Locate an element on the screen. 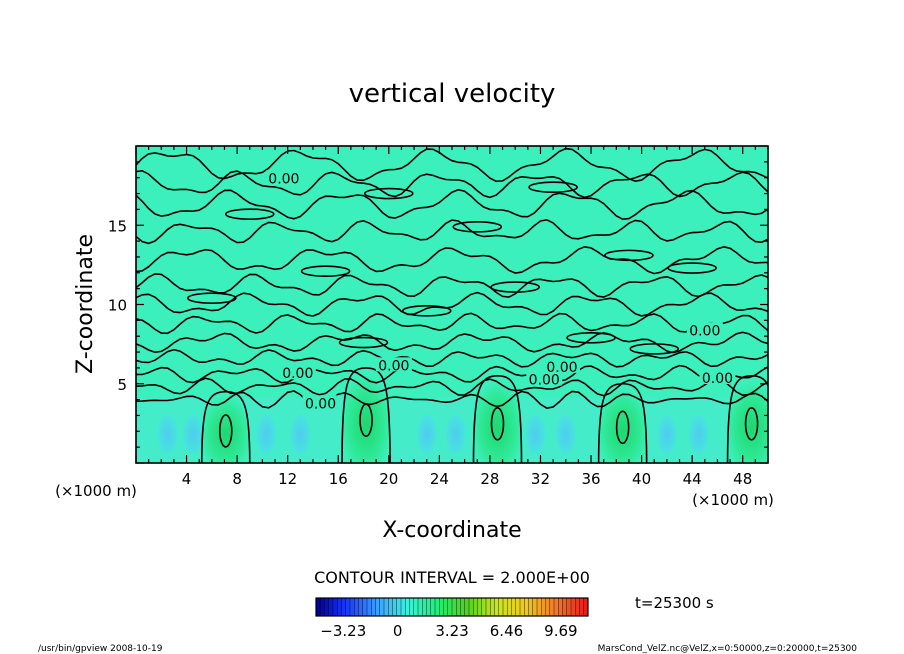 The height and width of the screenshot is (654, 904). x-tick-label: 20 is located at coordinates (388, 479).